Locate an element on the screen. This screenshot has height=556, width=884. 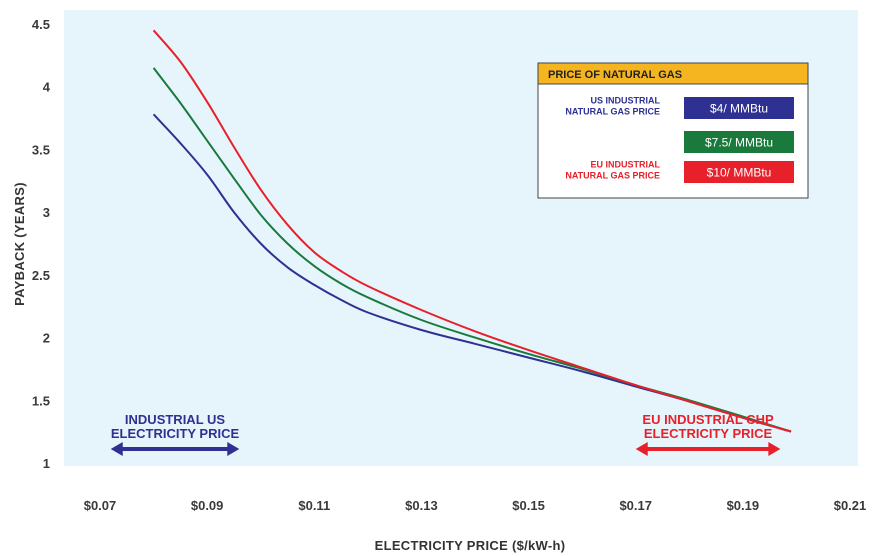
y-tick-label: 3.5 is located at coordinates (41, 149).